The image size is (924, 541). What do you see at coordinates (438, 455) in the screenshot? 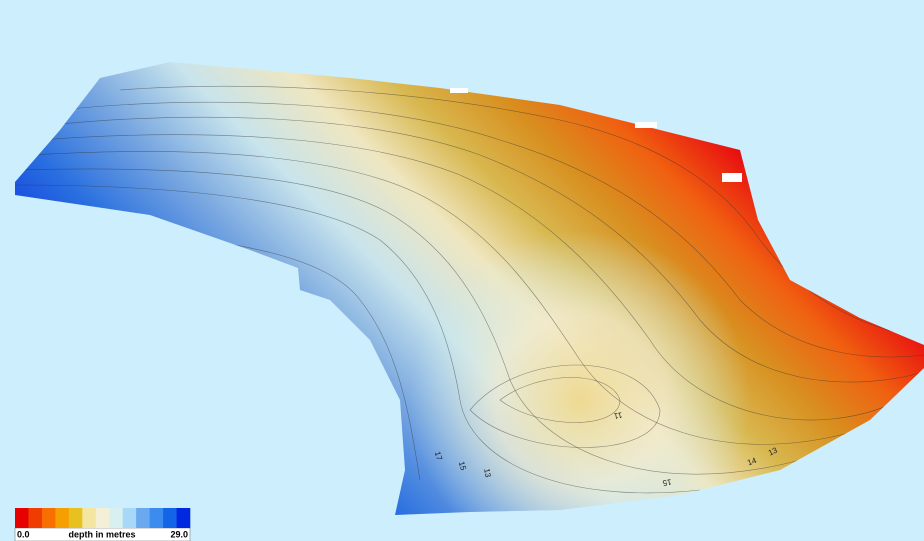
I see `contour-label: 17` at bounding box center [438, 455].